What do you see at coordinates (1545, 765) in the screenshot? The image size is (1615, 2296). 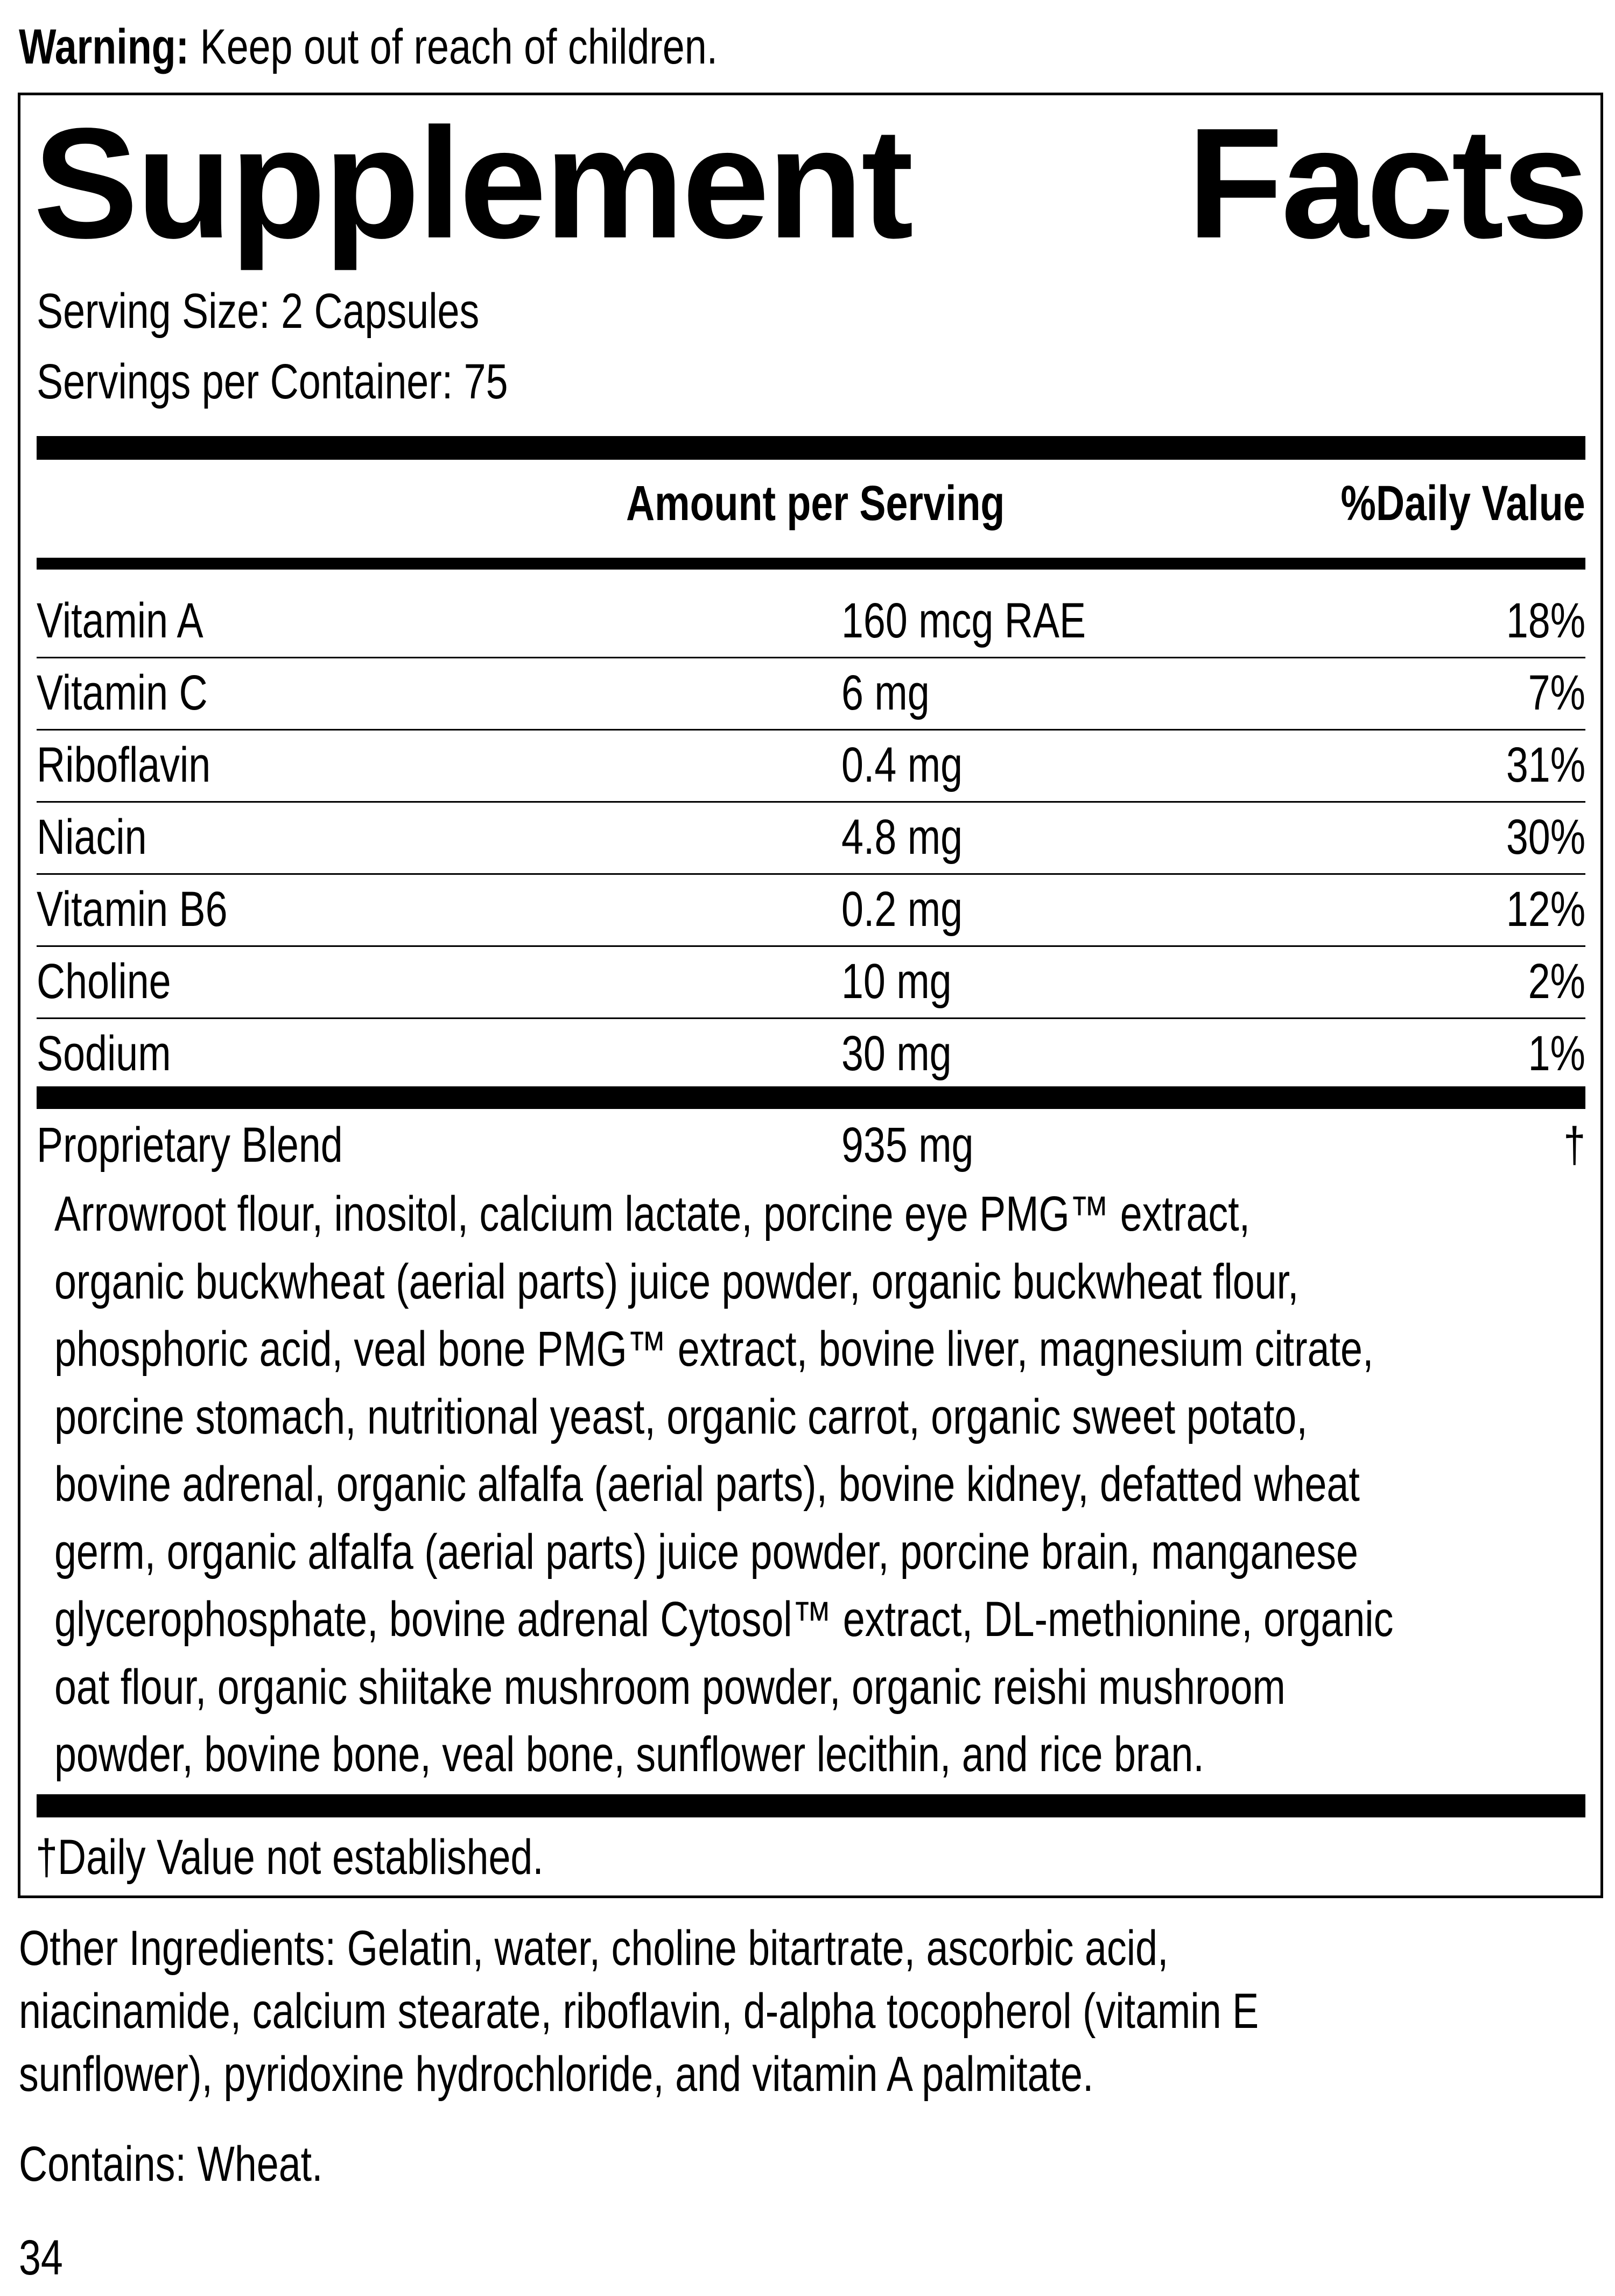 I see `nutrient-daily-value: 31%` at bounding box center [1545, 765].